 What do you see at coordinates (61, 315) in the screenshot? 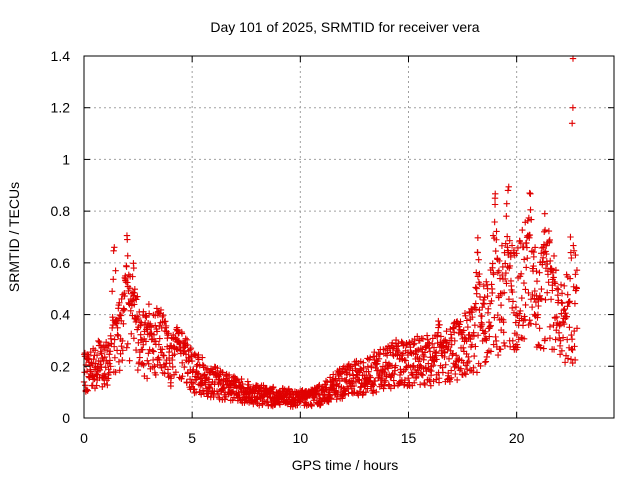
I see `y-tick-label: 0.4` at bounding box center [61, 315].